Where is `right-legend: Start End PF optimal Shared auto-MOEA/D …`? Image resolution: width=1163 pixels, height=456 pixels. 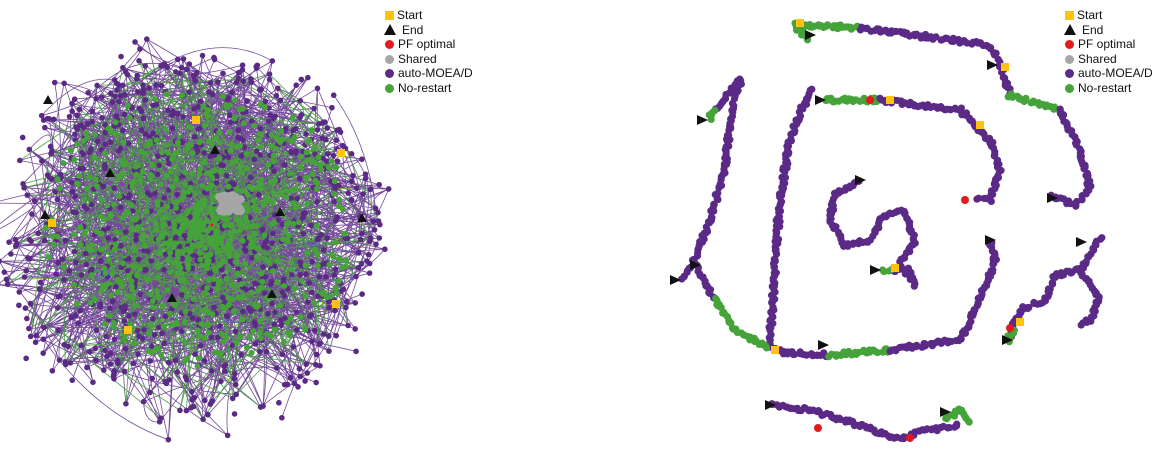
right-legend: Start End PF optimal Shared auto-MOEA/D … is located at coordinates (1108, 52).